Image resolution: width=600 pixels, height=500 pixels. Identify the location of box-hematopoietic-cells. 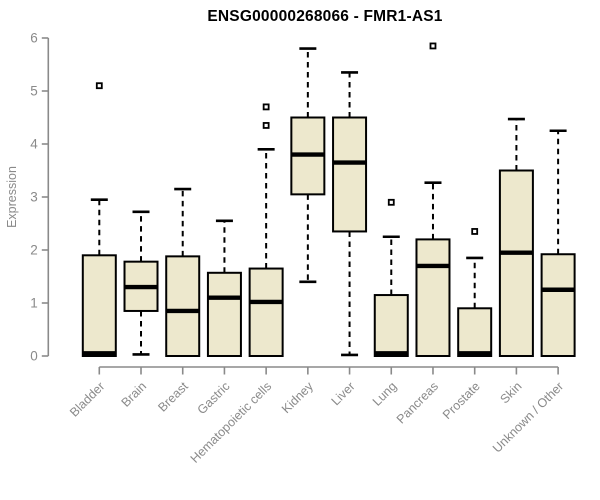
(266, 312).